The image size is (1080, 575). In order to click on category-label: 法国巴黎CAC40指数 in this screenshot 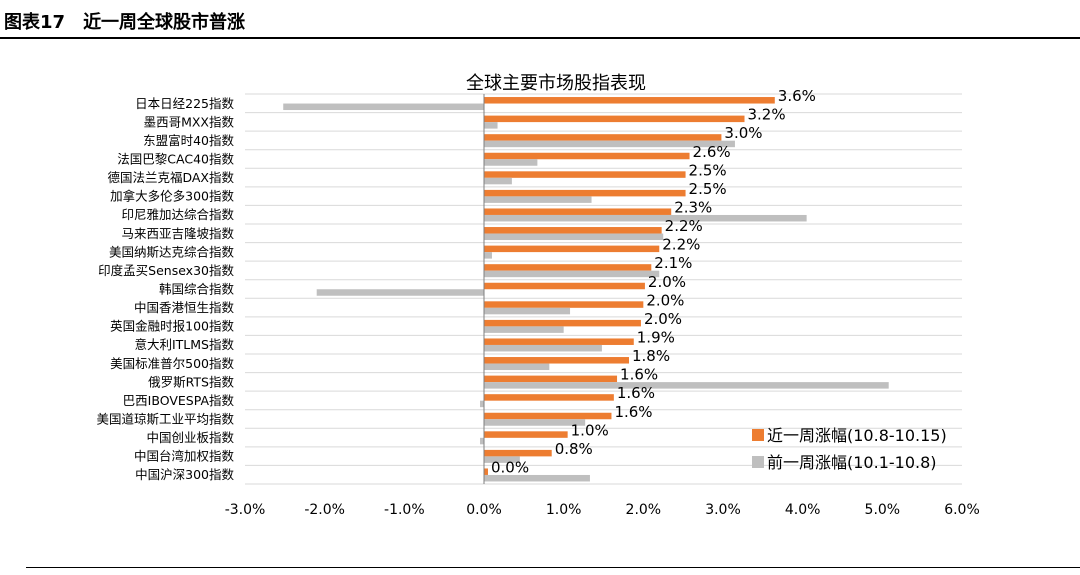, I will do `click(175, 159)`.